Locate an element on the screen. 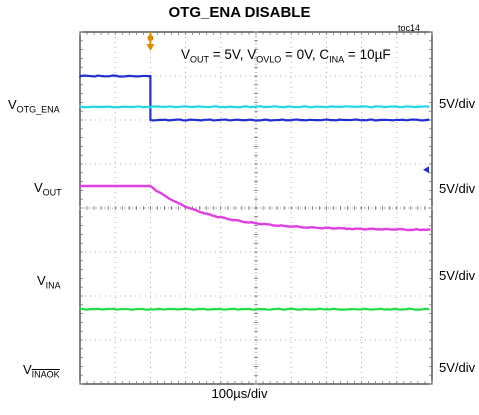  cond-vout: 5V is located at coordinates (232, 54).